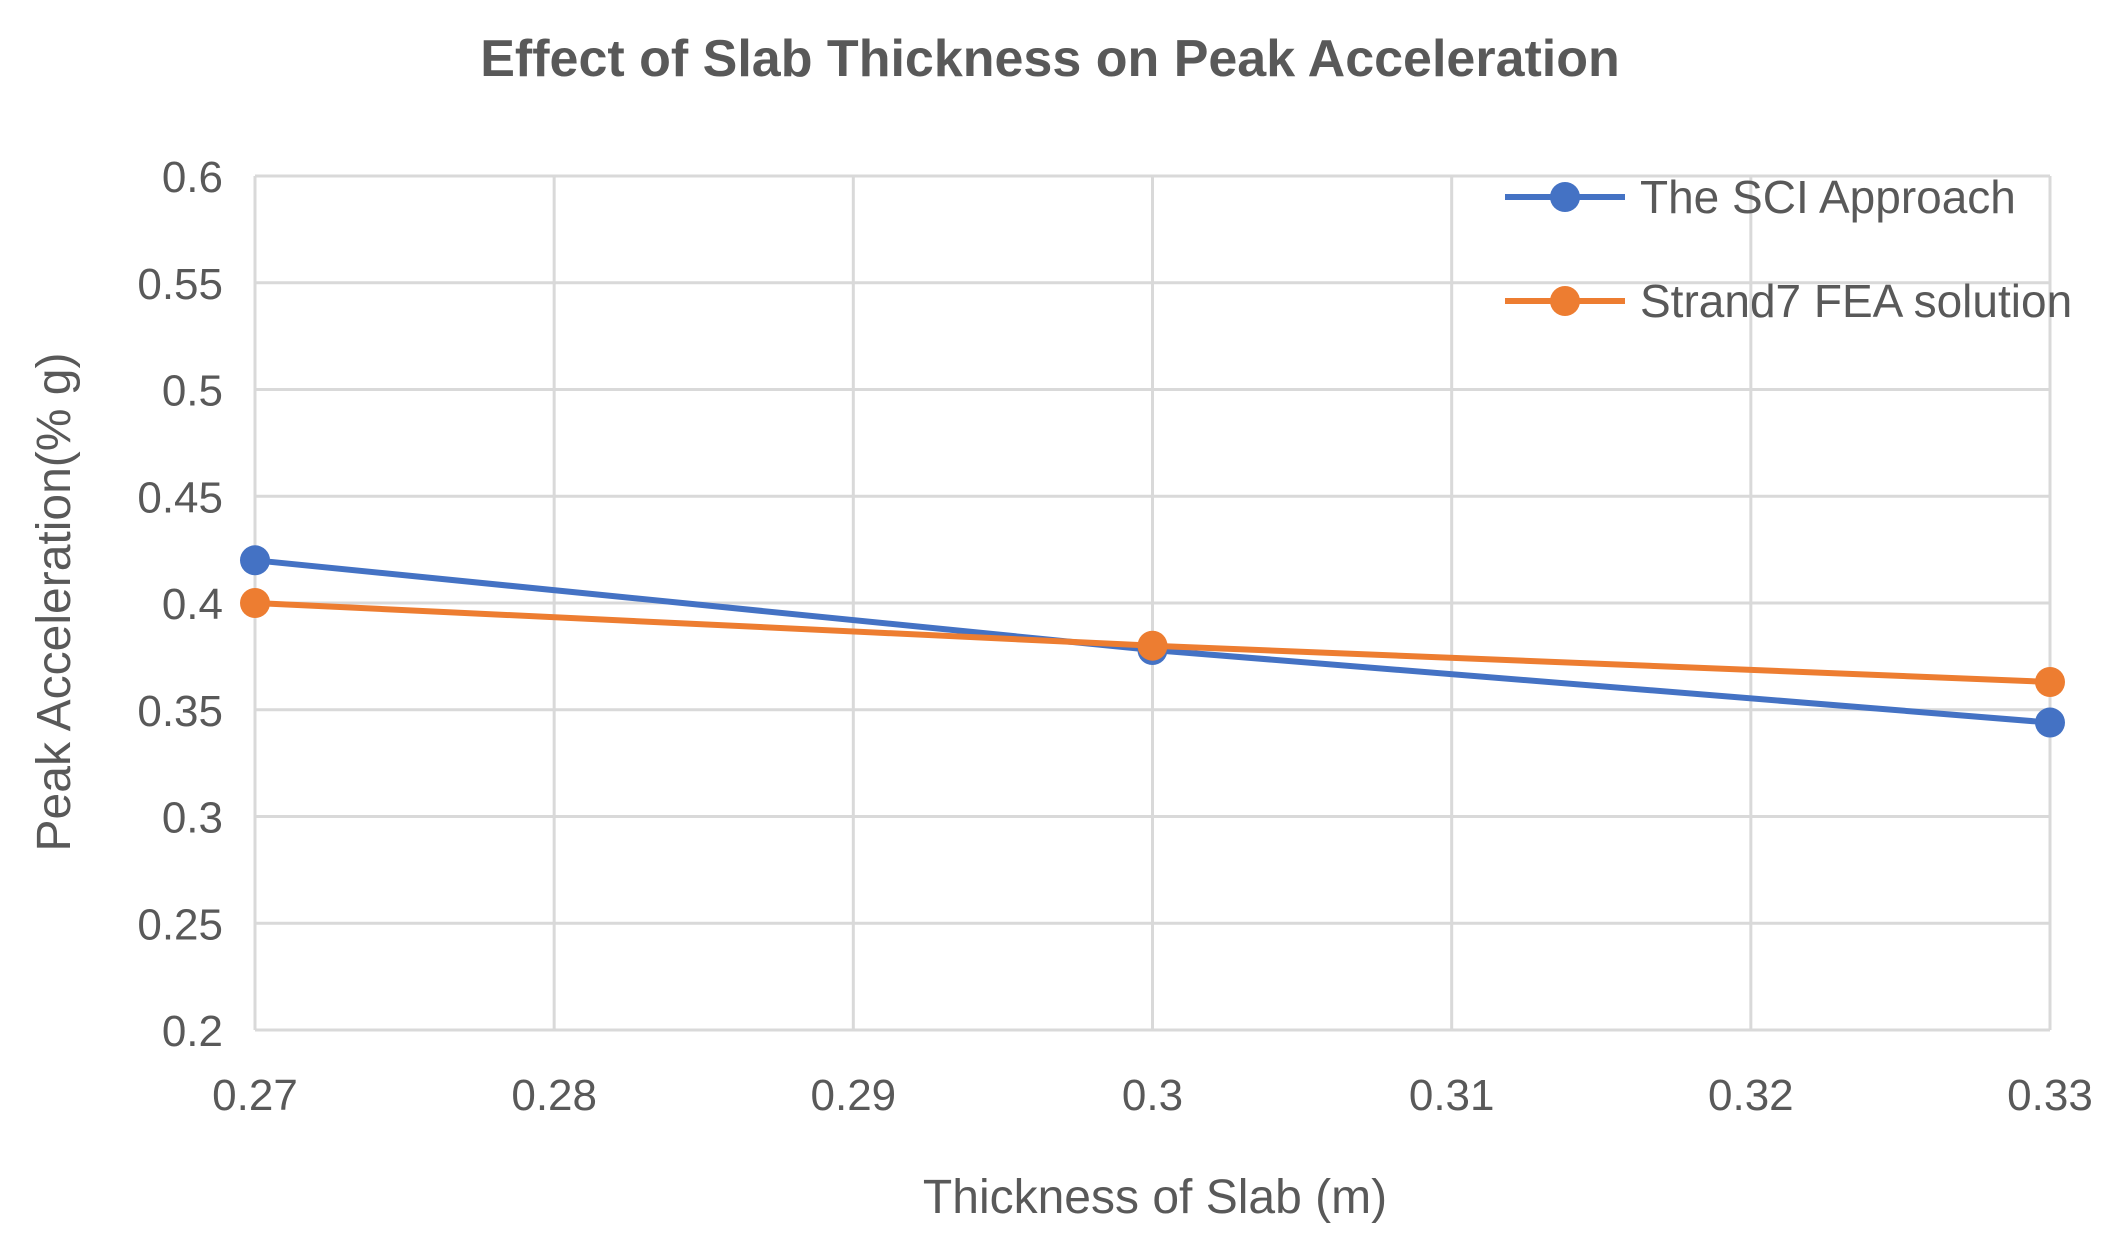 This screenshot has height=1245, width=2127. Describe the element at coordinates (192, 177) in the screenshot. I see `y-tick-label: 0.6` at that location.